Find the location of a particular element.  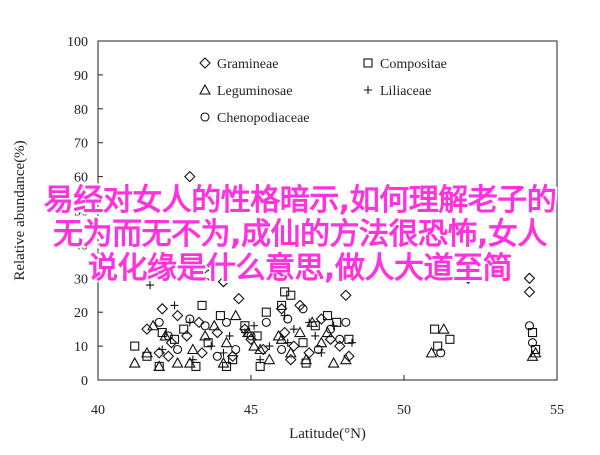

legend-marker-compositae is located at coordinates (368, 63).